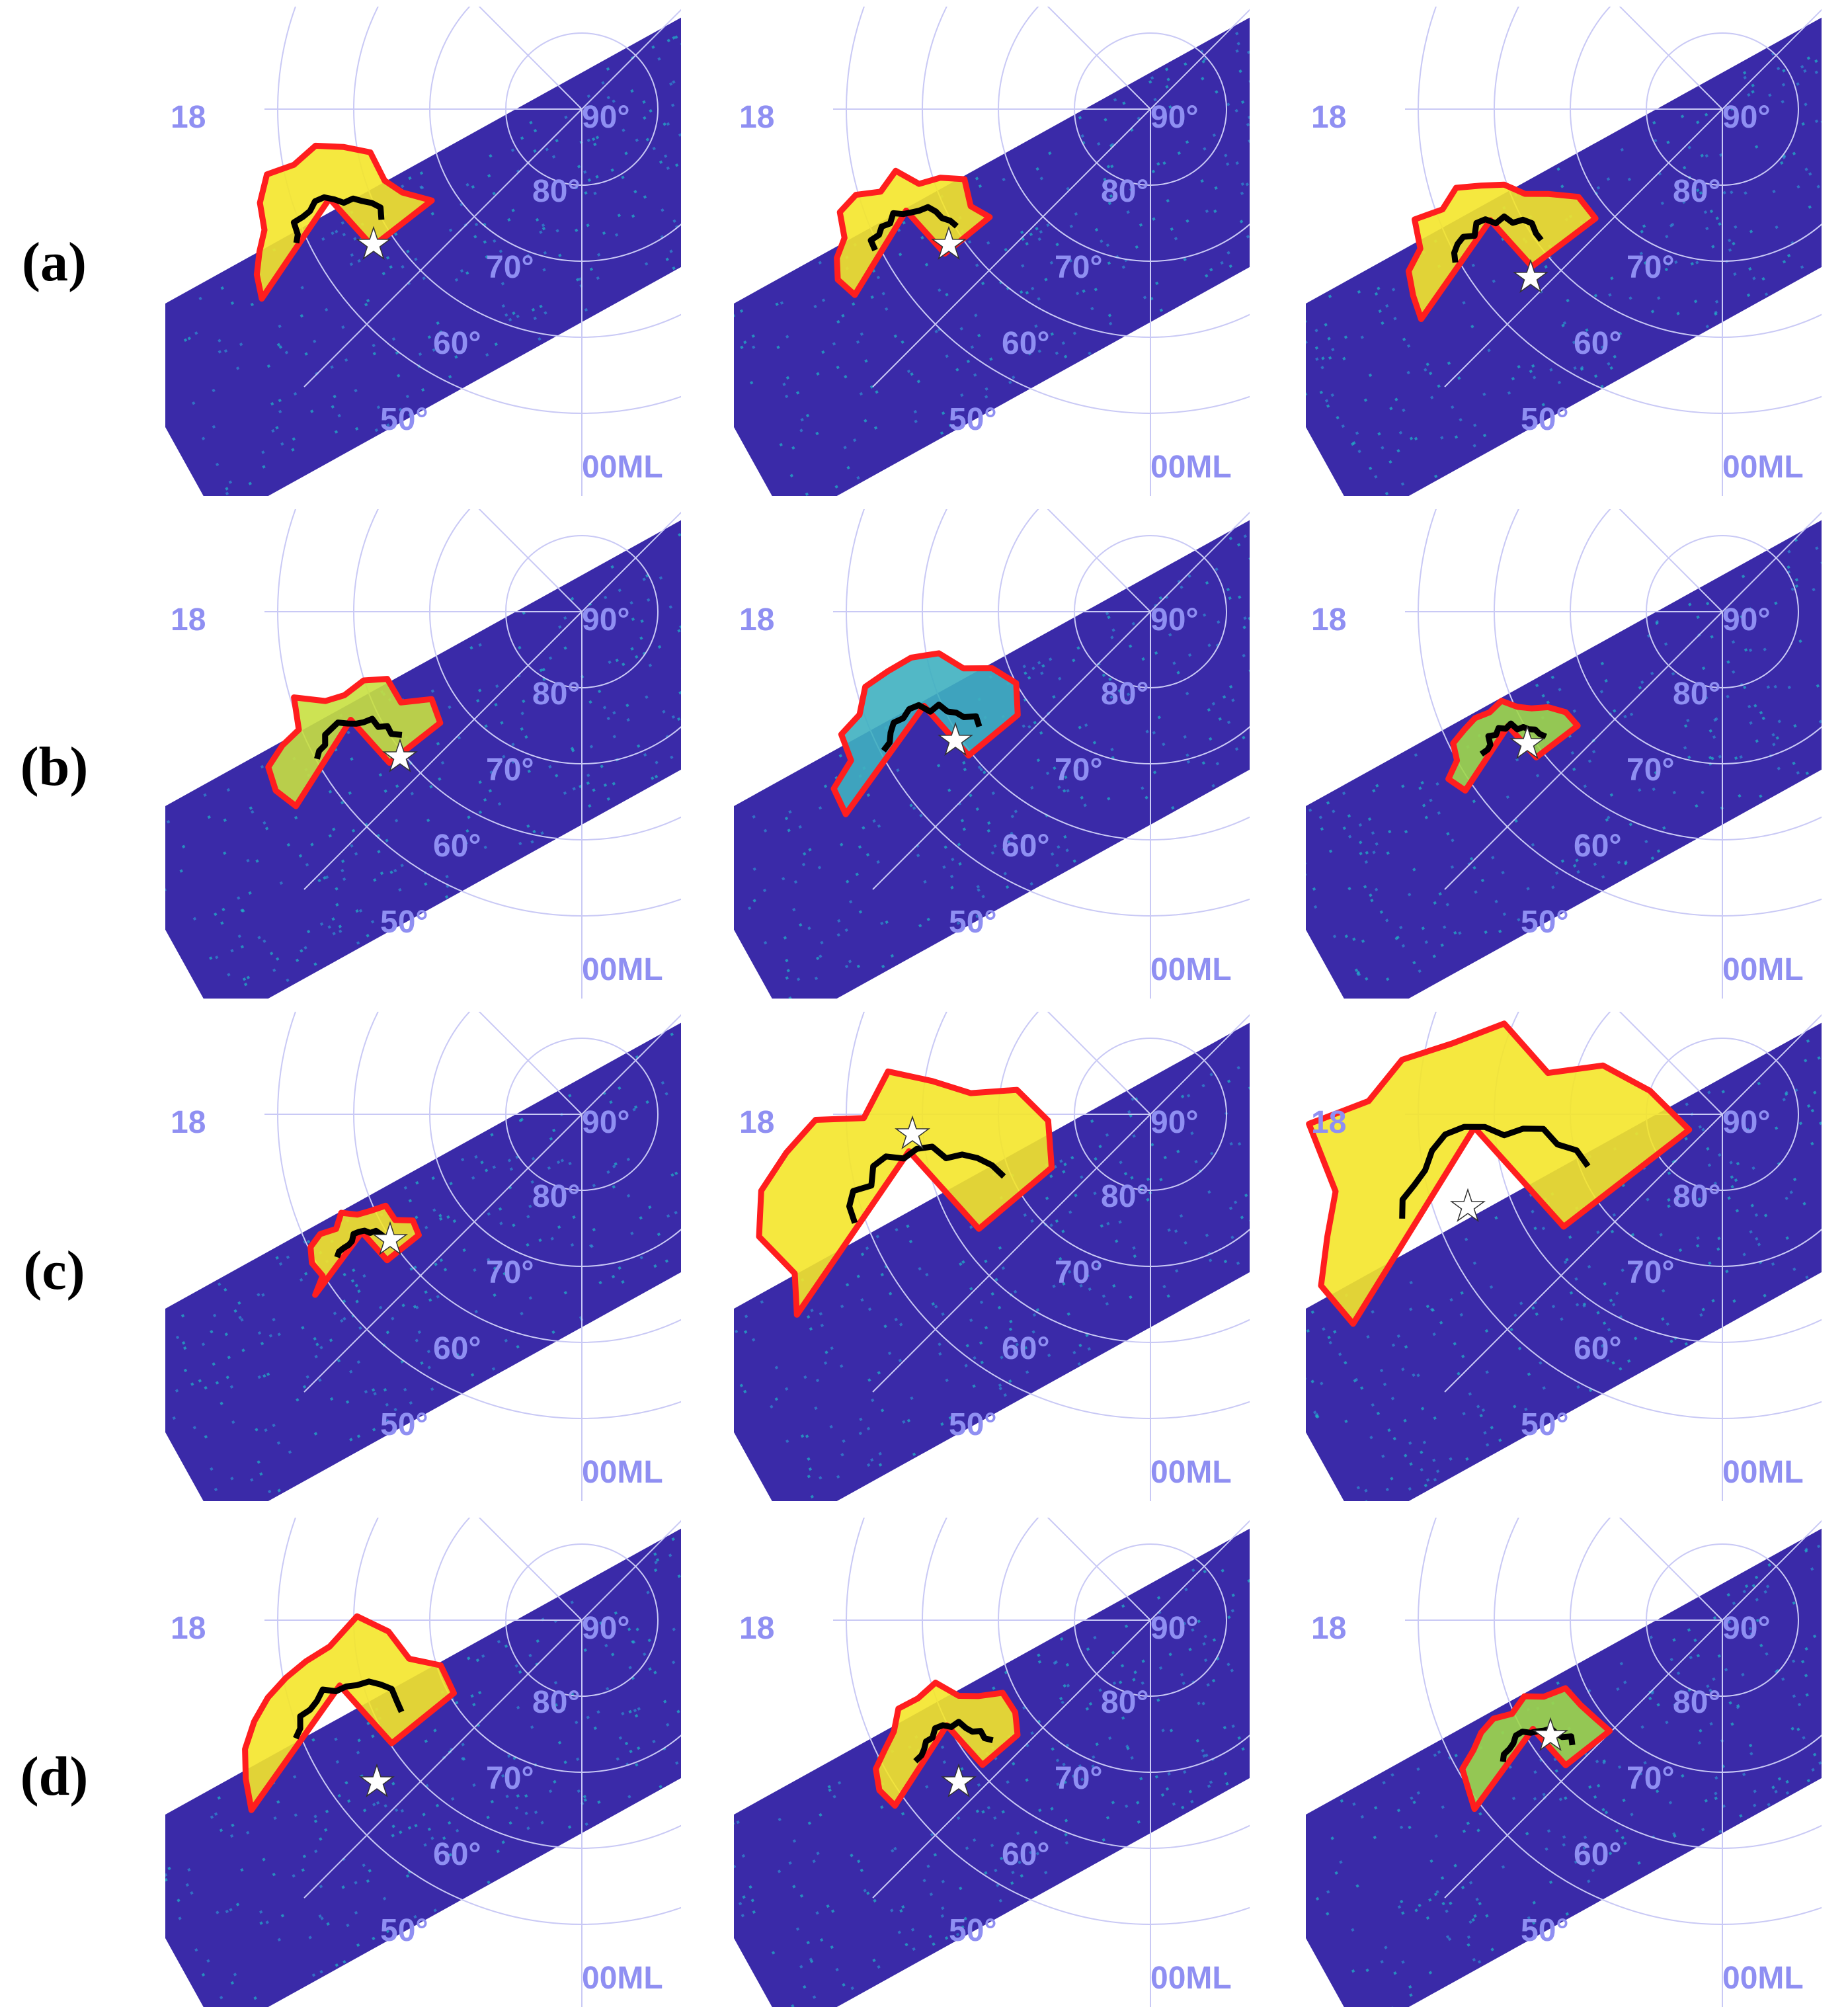 Image resolution: width=1848 pixels, height=2007 pixels. What do you see at coordinates (54, 1777) in the screenshot?
I see `row-label-d: (d)` at bounding box center [54, 1777].